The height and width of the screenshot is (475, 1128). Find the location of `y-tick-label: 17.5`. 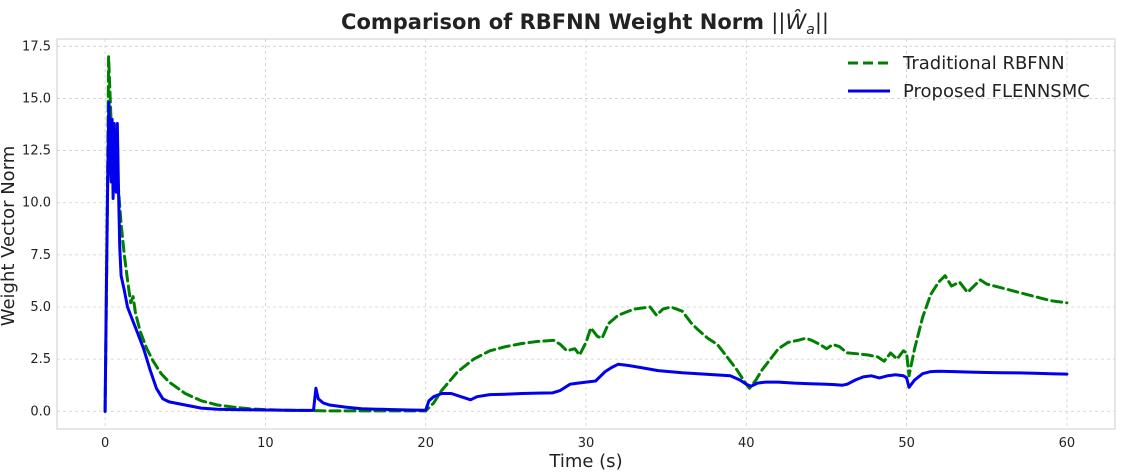

y-tick-label: 17.5 is located at coordinates (36, 46).